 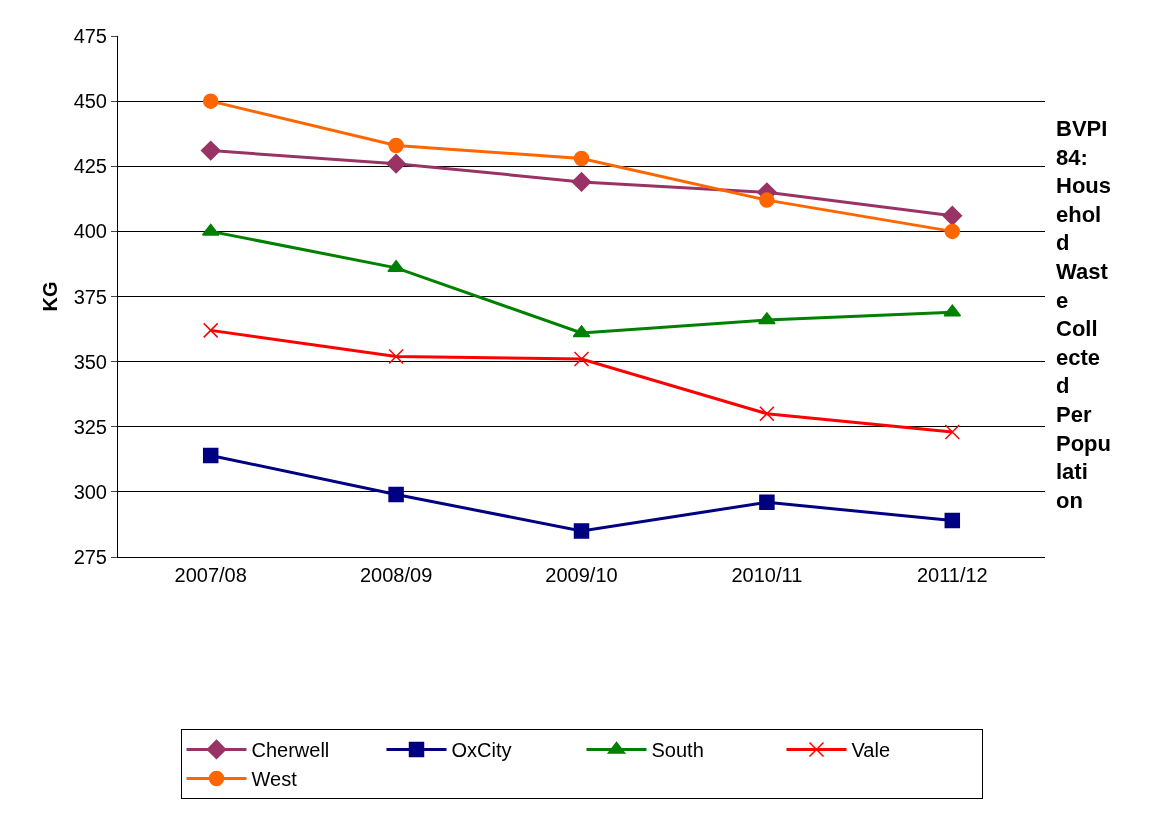 I want to click on y-tick-label: 475, so click(x=90, y=36).